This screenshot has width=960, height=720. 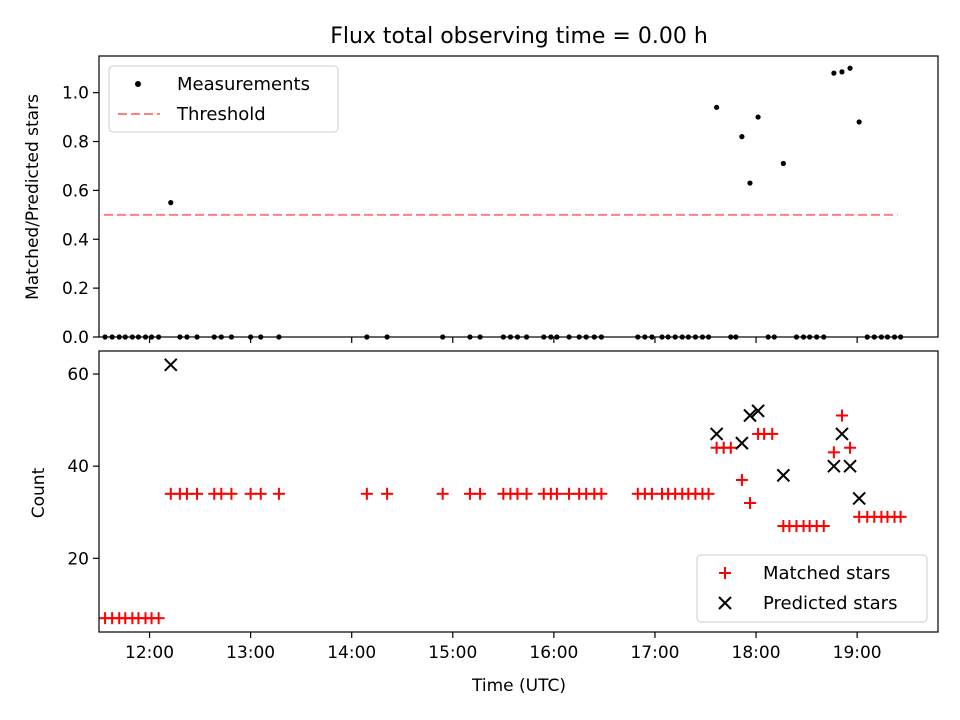 What do you see at coordinates (503, 647) in the screenshot?
I see `bottom-x-ticks: 12:00 13:00 14:00 15:00 16:00 17:00 18:00 19:00` at bounding box center [503, 647].